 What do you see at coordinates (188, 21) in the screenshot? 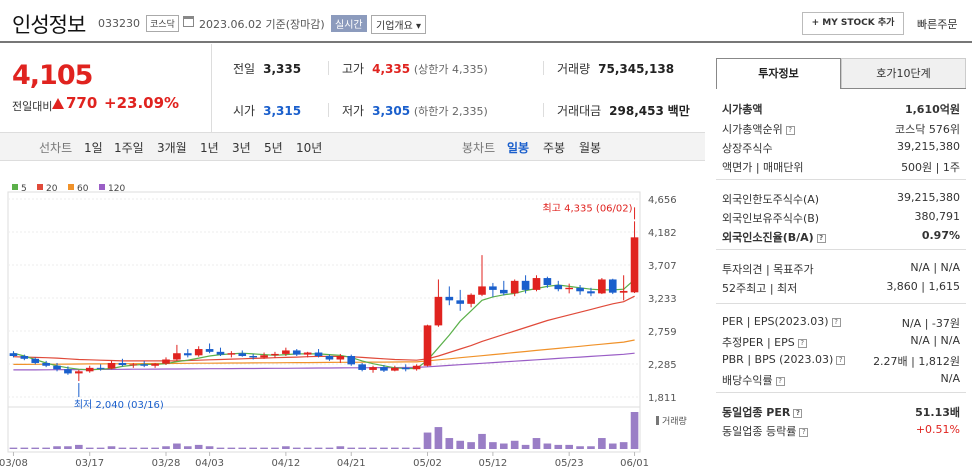
I see `calendar-icon` at bounding box center [188, 21].